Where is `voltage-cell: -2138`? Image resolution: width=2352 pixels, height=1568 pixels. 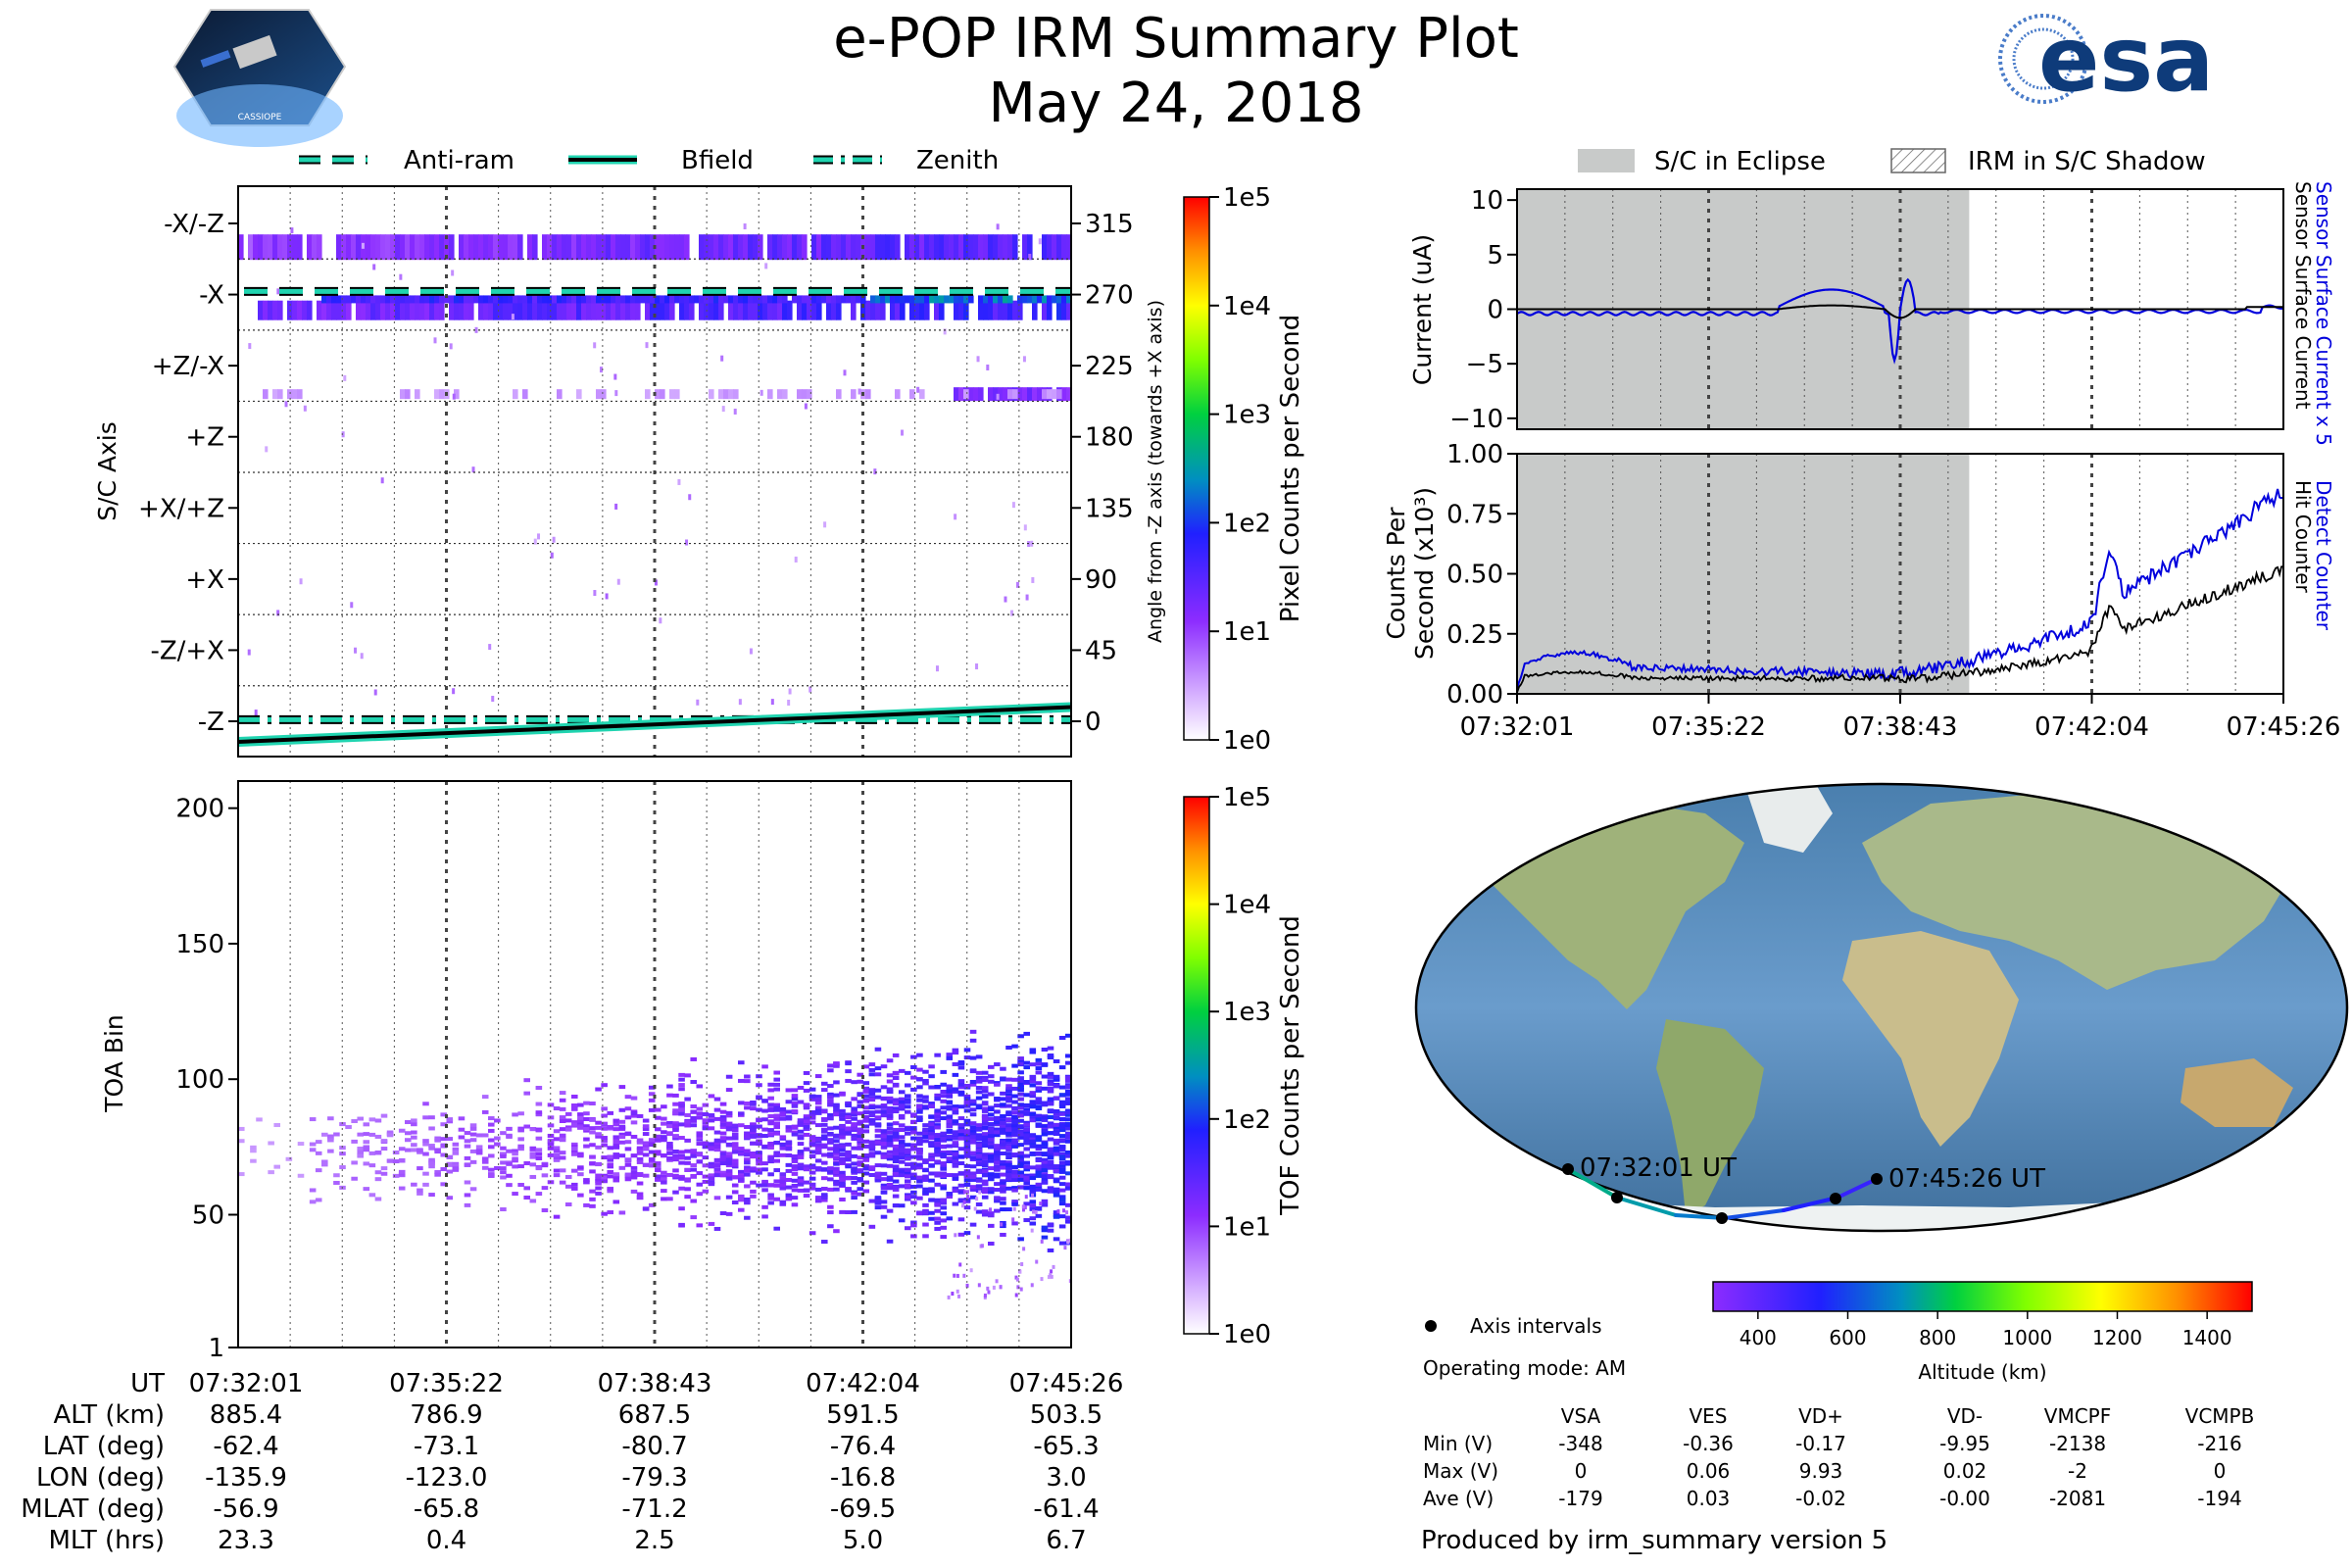
voltage-cell: -2138 is located at coordinates (2077, 1443).